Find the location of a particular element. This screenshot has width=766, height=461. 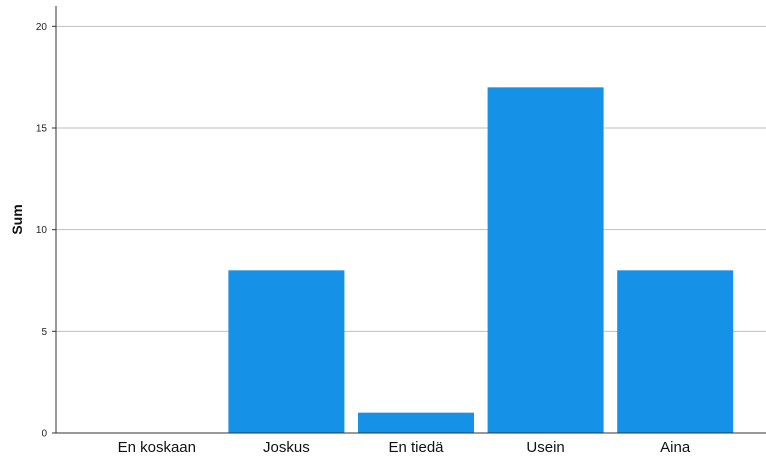

y-tick-label: 15 is located at coordinates (42, 129).